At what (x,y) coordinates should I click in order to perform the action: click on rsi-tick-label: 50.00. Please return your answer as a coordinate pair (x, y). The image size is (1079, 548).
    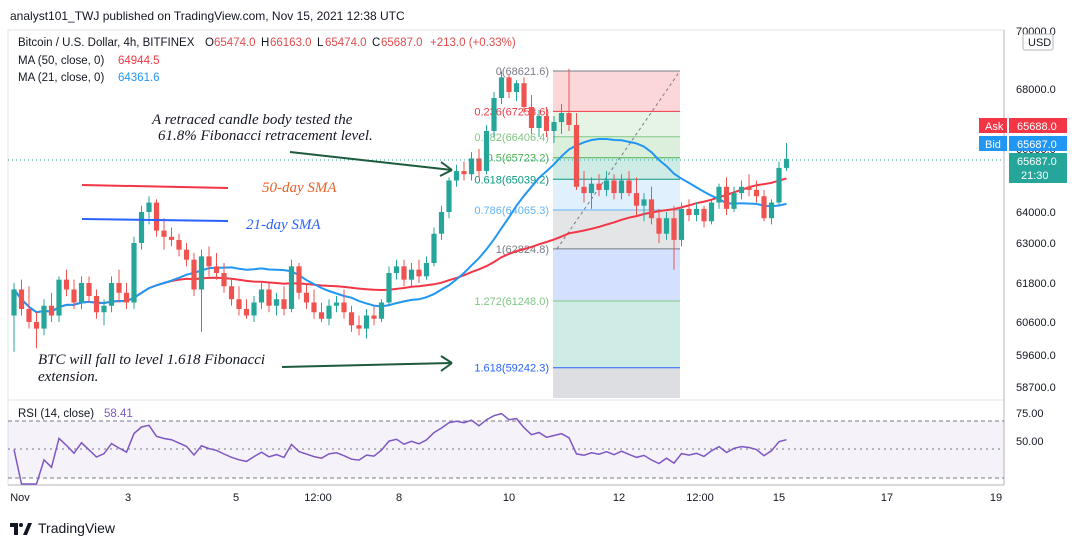
    Looking at the image, I should click on (1030, 442).